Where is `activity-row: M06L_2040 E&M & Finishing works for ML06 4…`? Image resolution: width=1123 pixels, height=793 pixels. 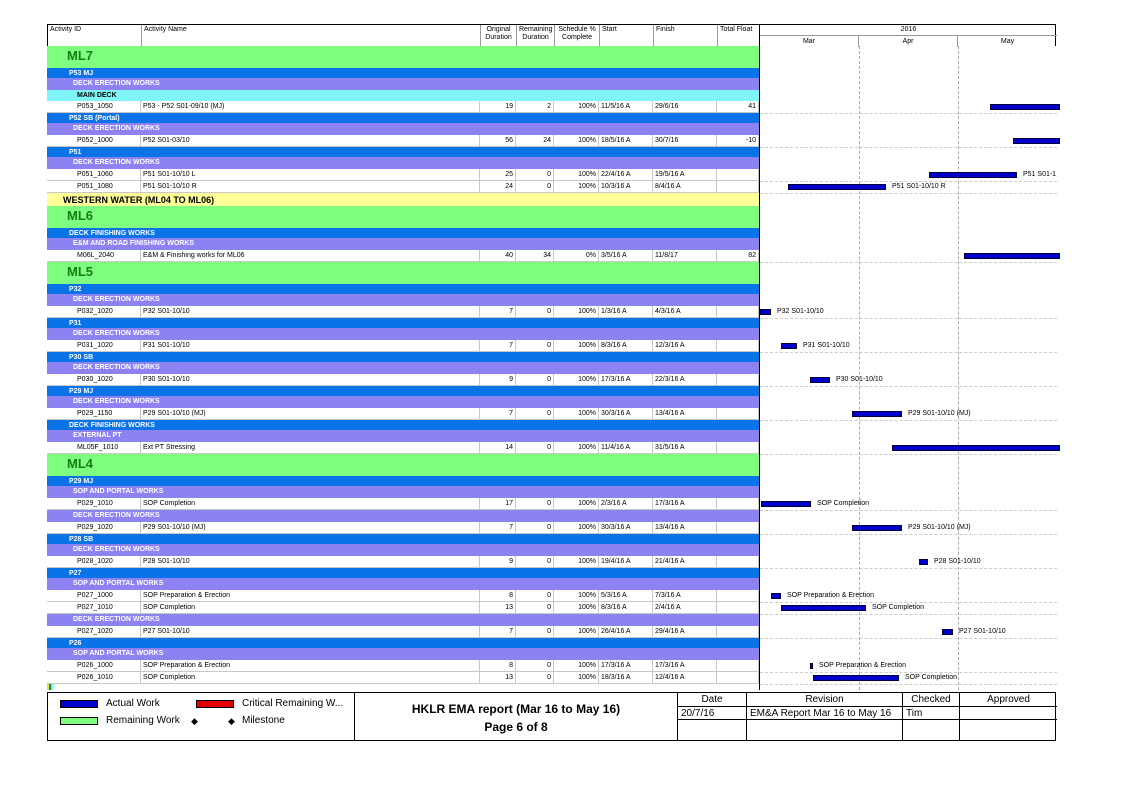
activity-row: M06L_2040 E&M & Finishing works for ML06 4… is located at coordinates (403, 256).